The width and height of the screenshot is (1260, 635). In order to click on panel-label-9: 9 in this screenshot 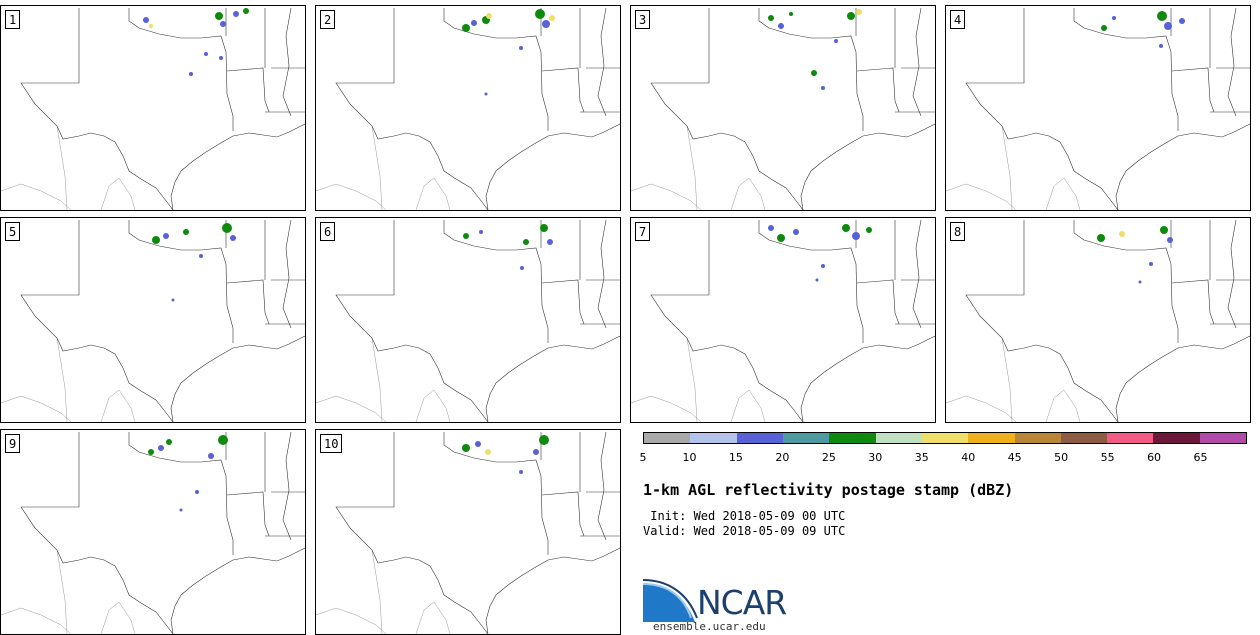, I will do `click(13, 443)`.